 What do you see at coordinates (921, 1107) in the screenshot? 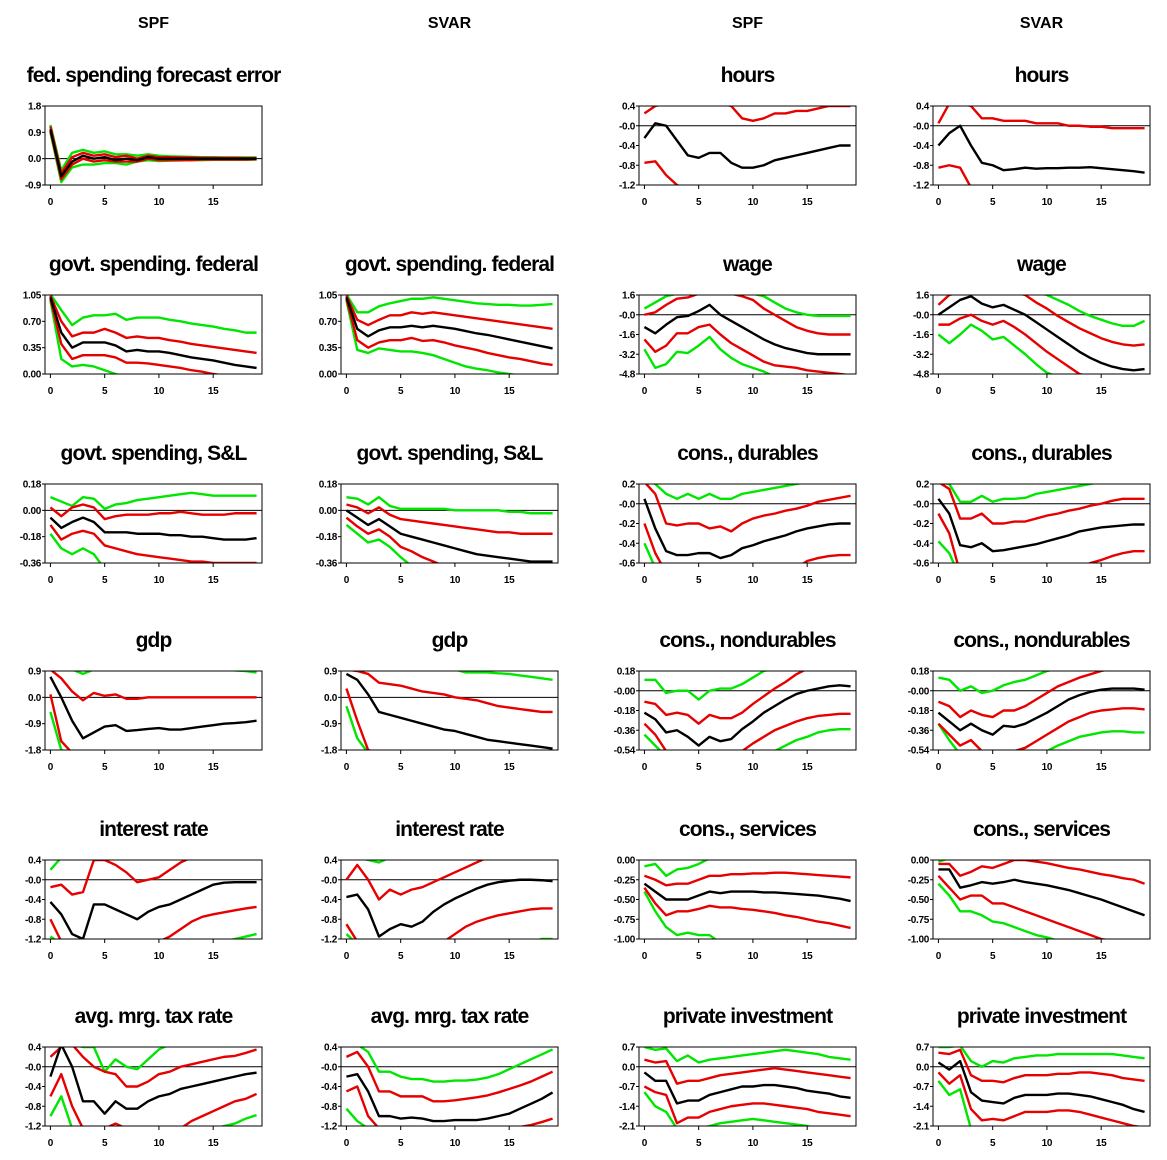
I see `y-tick-label: -1.4` at bounding box center [921, 1107].